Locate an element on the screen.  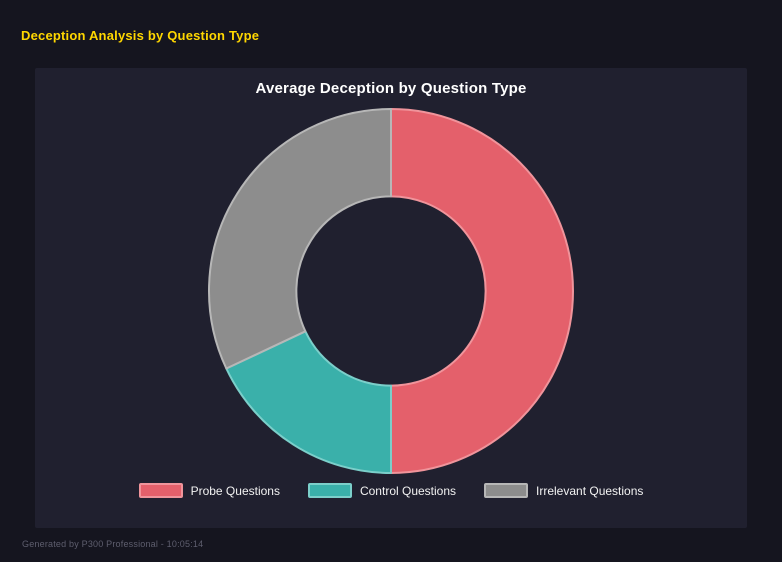
legend-item-control: Control Questions is located at coordinates (382, 490).